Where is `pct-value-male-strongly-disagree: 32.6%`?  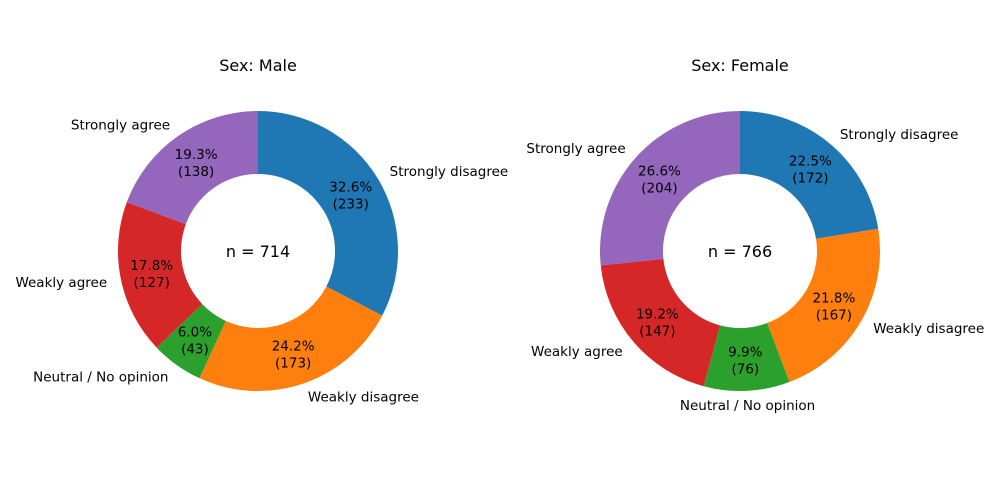
pct-value-male-strongly-disagree: 32.6% is located at coordinates (350, 188).